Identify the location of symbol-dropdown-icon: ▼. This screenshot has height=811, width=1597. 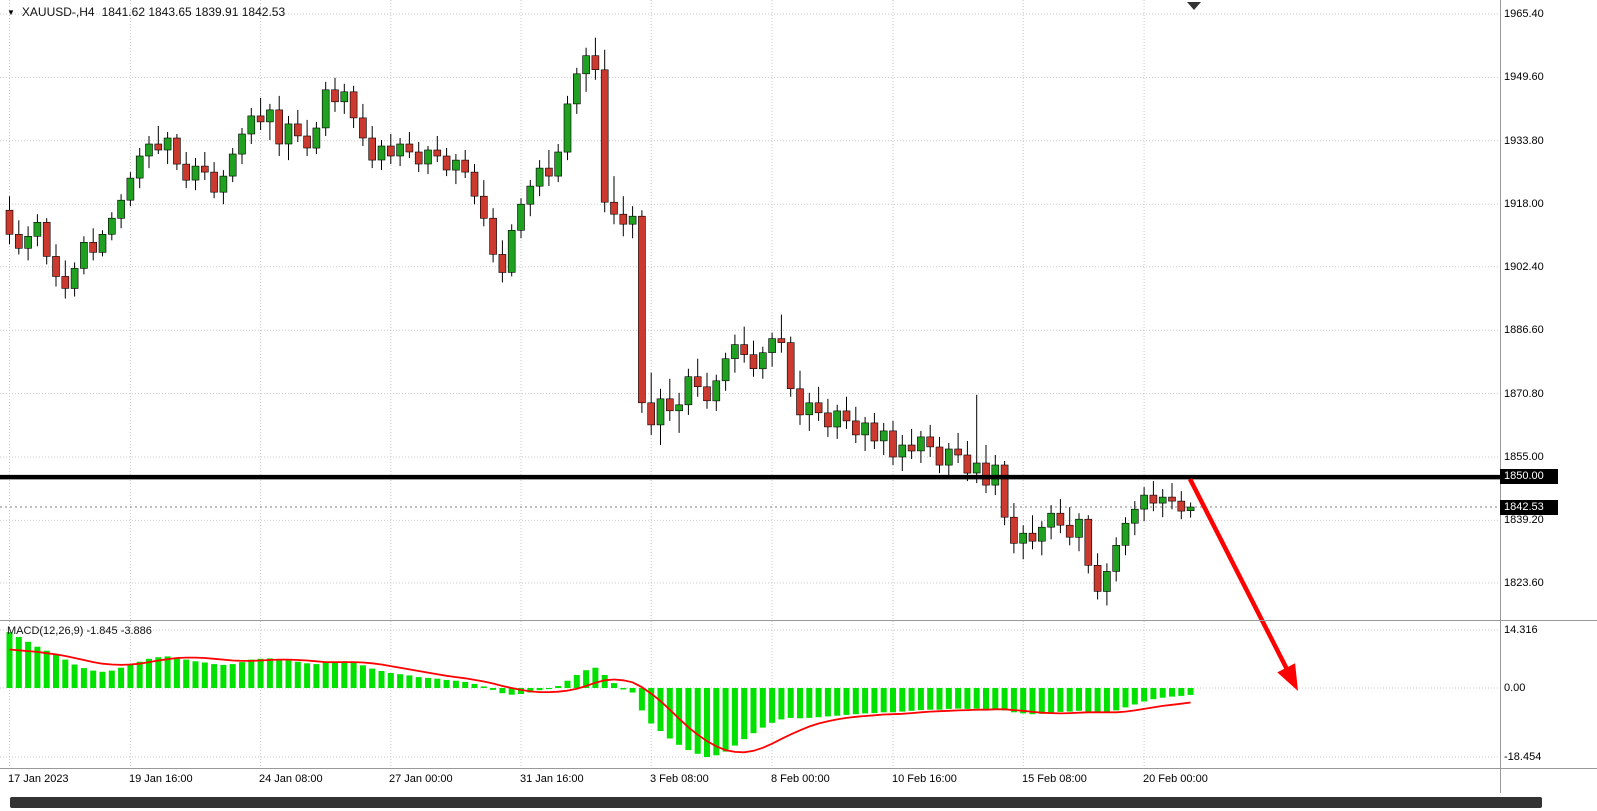
(11, 12).